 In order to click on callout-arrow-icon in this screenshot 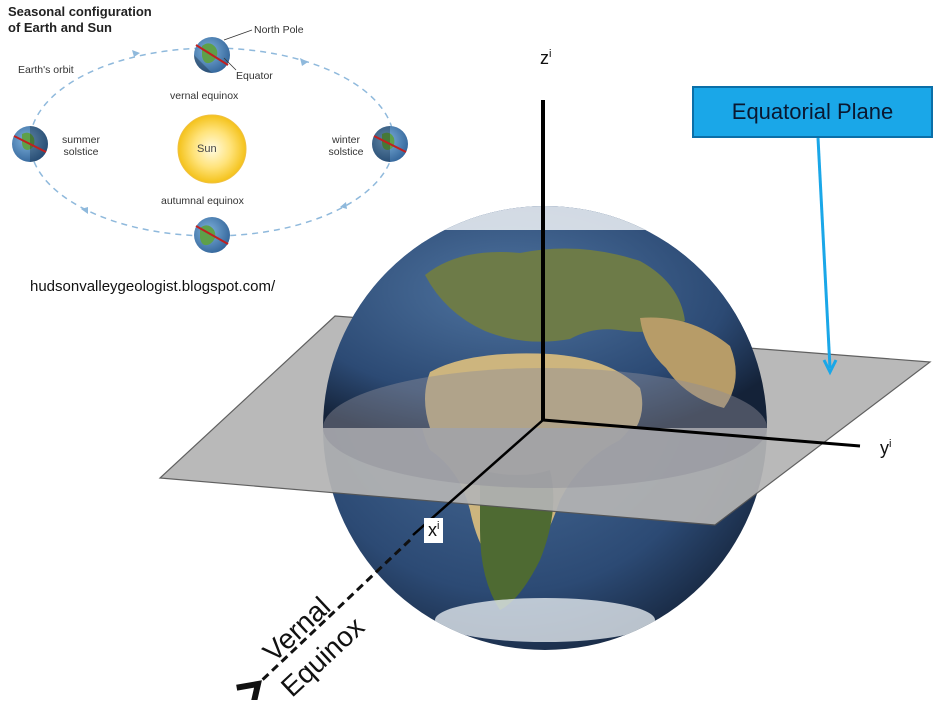, I will do `click(830, 367)`.